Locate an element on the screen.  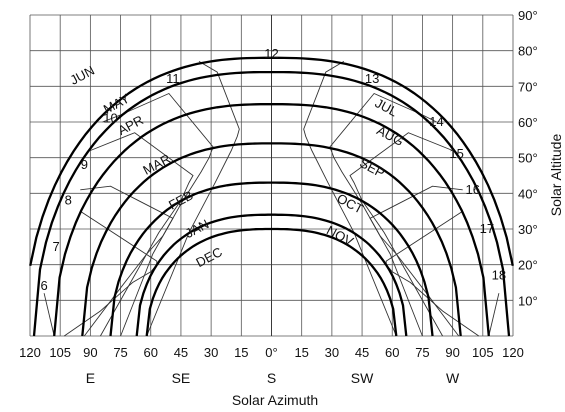
hour-label: 10 is located at coordinates (110, 117).